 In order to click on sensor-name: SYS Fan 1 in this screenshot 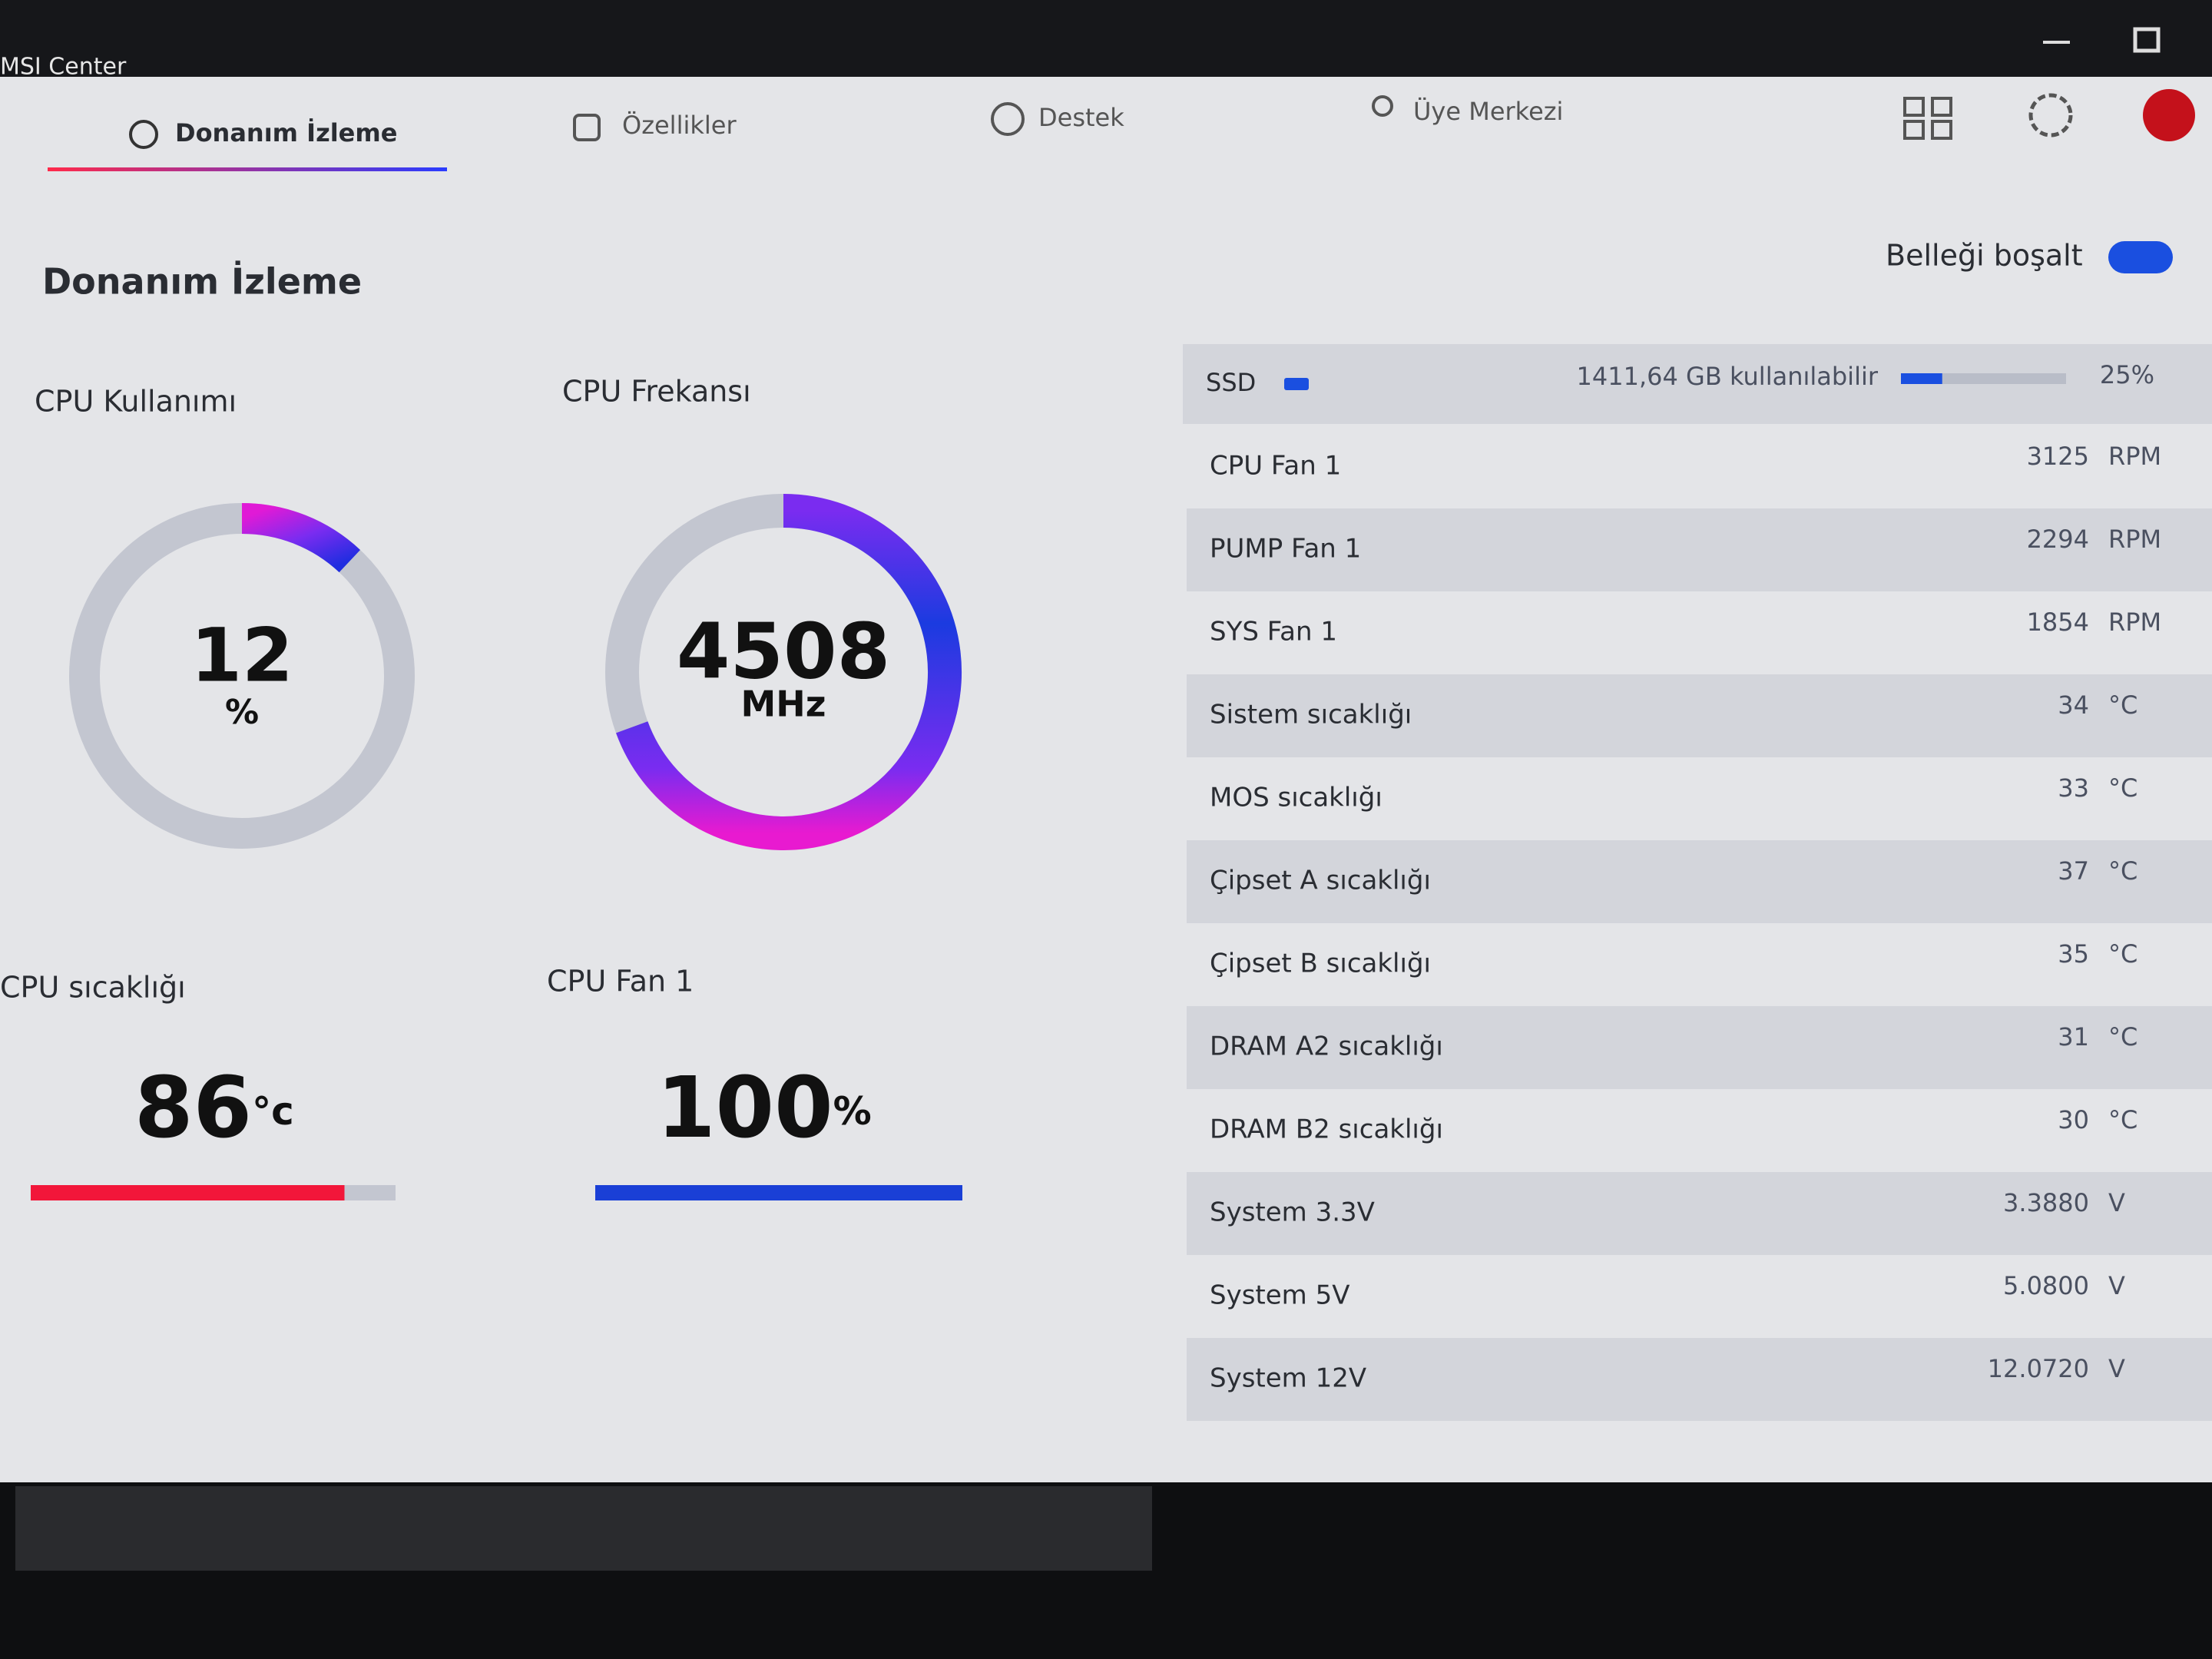, I will do `click(1274, 632)`.